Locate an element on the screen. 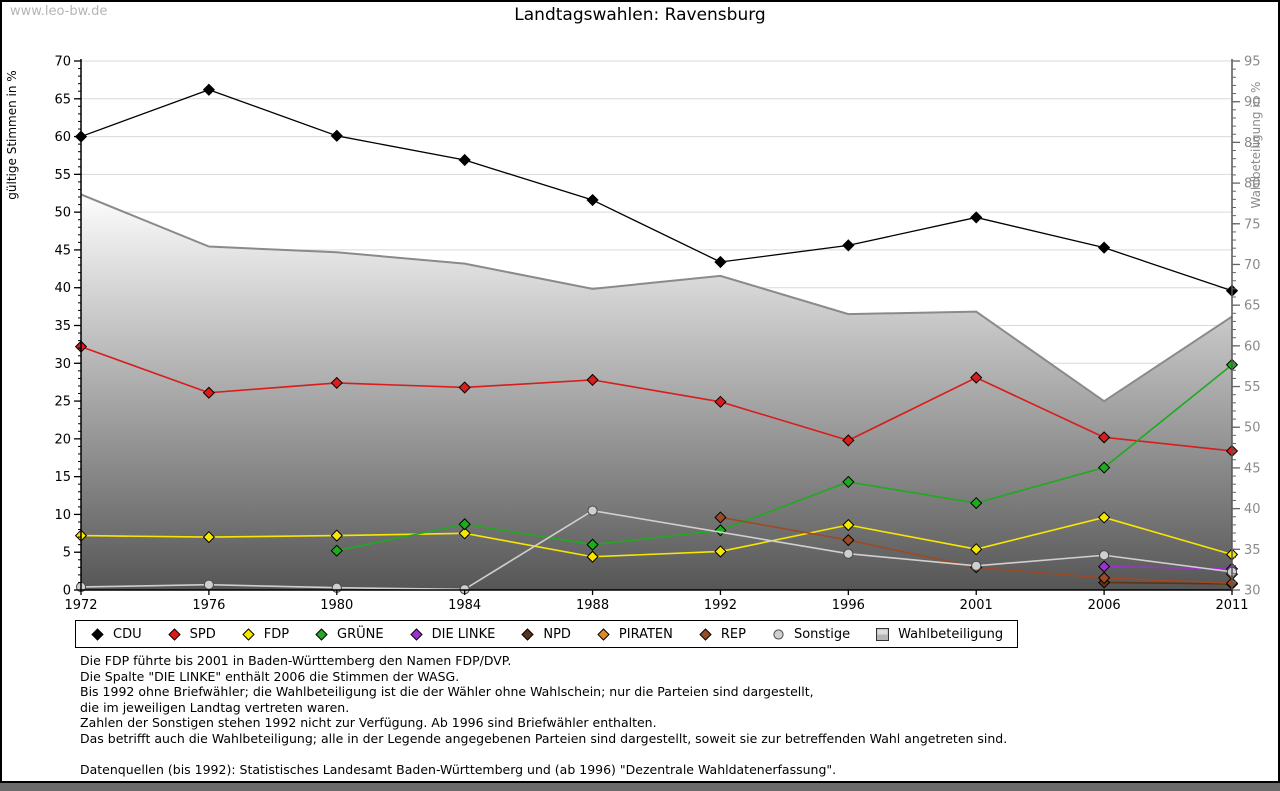  legend-item-cdu: CDU is located at coordinates (116, 634).